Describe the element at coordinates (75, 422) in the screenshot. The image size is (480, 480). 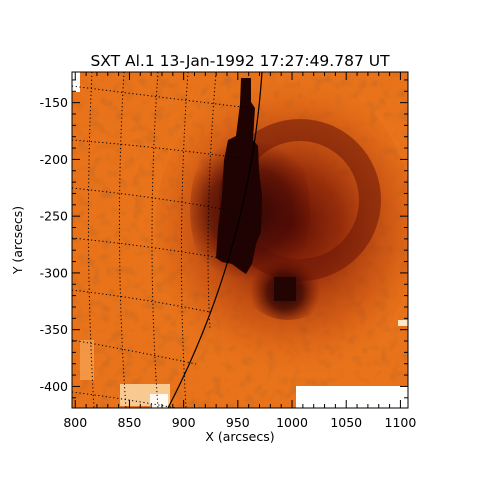
I see `x-tick-label: 800` at that location.